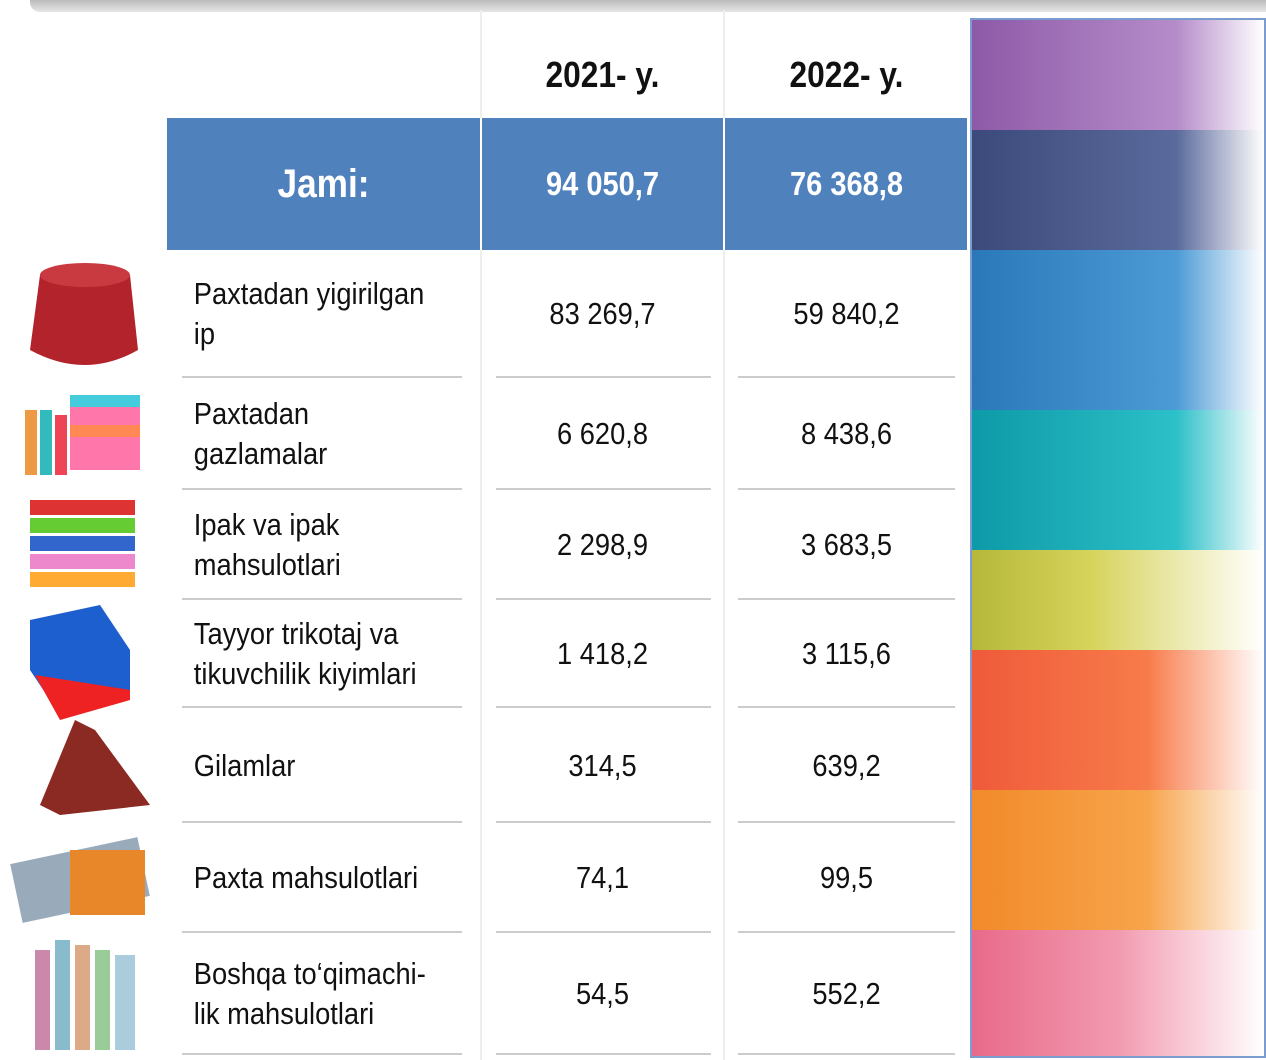 This screenshot has width=1266, height=1060. Describe the element at coordinates (267, 544) in the screenshot. I see `row-label: Ipak va ipak mahsulotlari` at that location.